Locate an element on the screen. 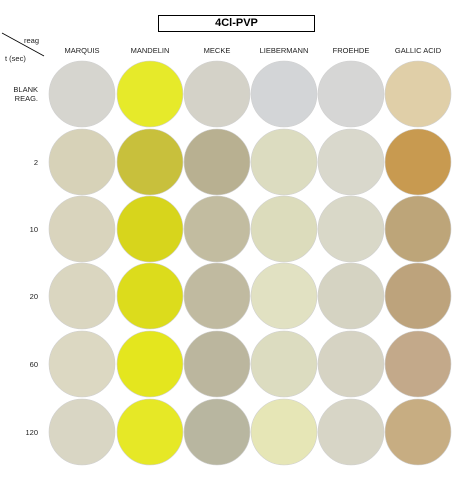 This screenshot has width=472, height=487. time-label: t (sec) is located at coordinates (15, 58).